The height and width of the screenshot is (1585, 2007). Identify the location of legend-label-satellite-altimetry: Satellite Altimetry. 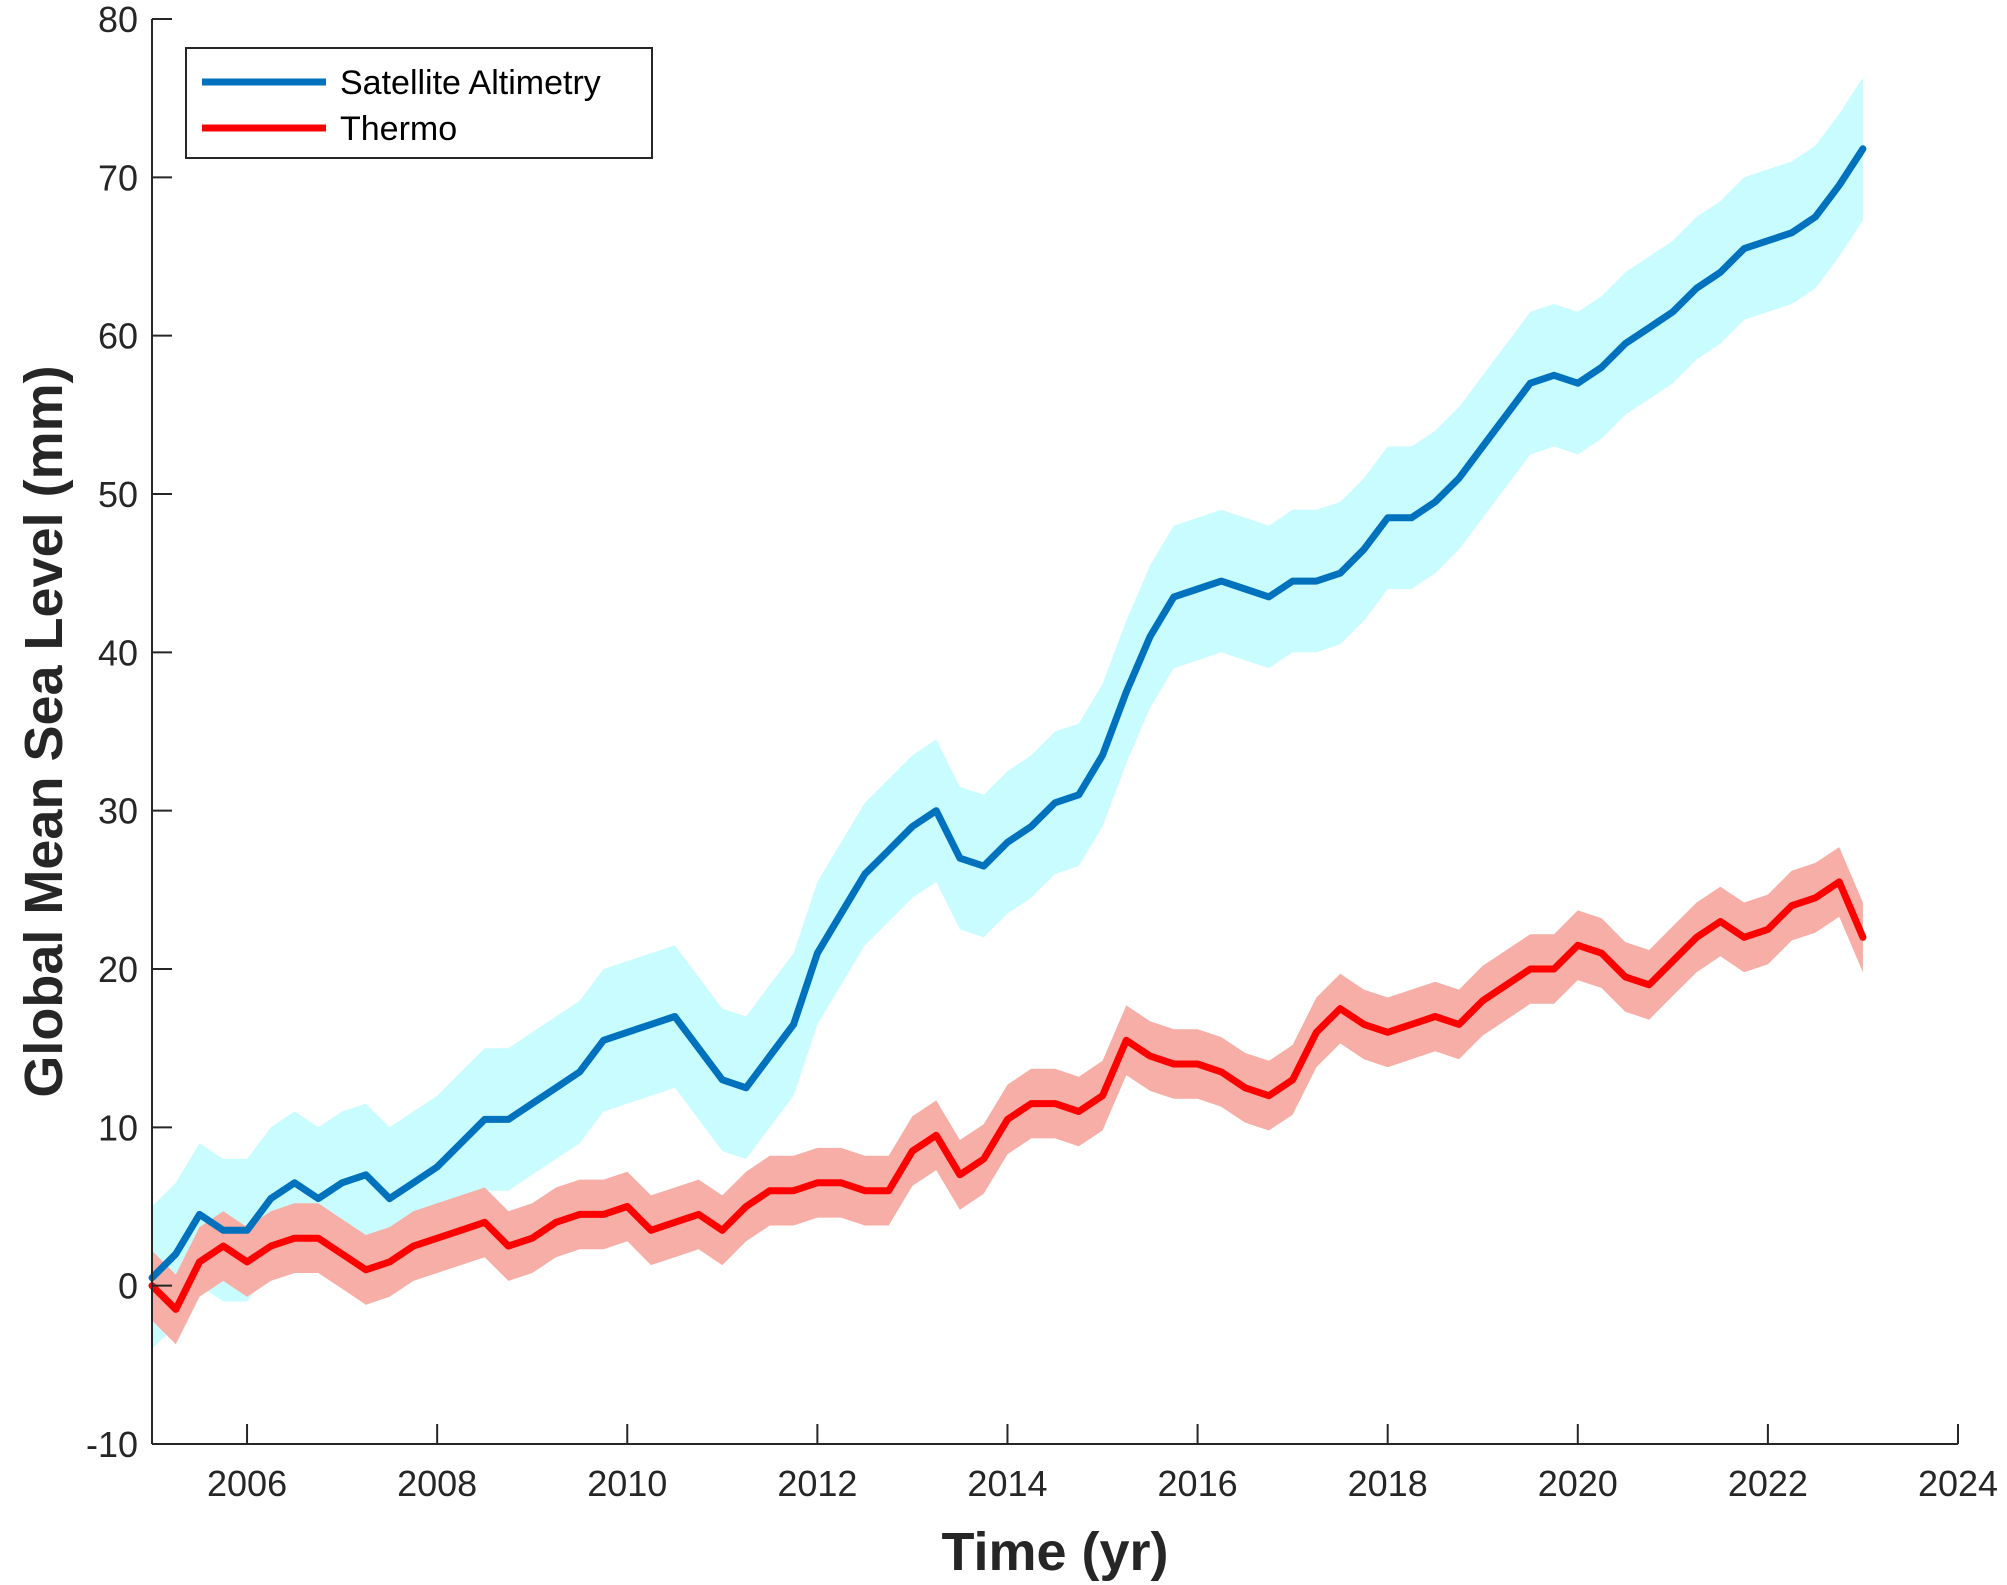
(470, 83).